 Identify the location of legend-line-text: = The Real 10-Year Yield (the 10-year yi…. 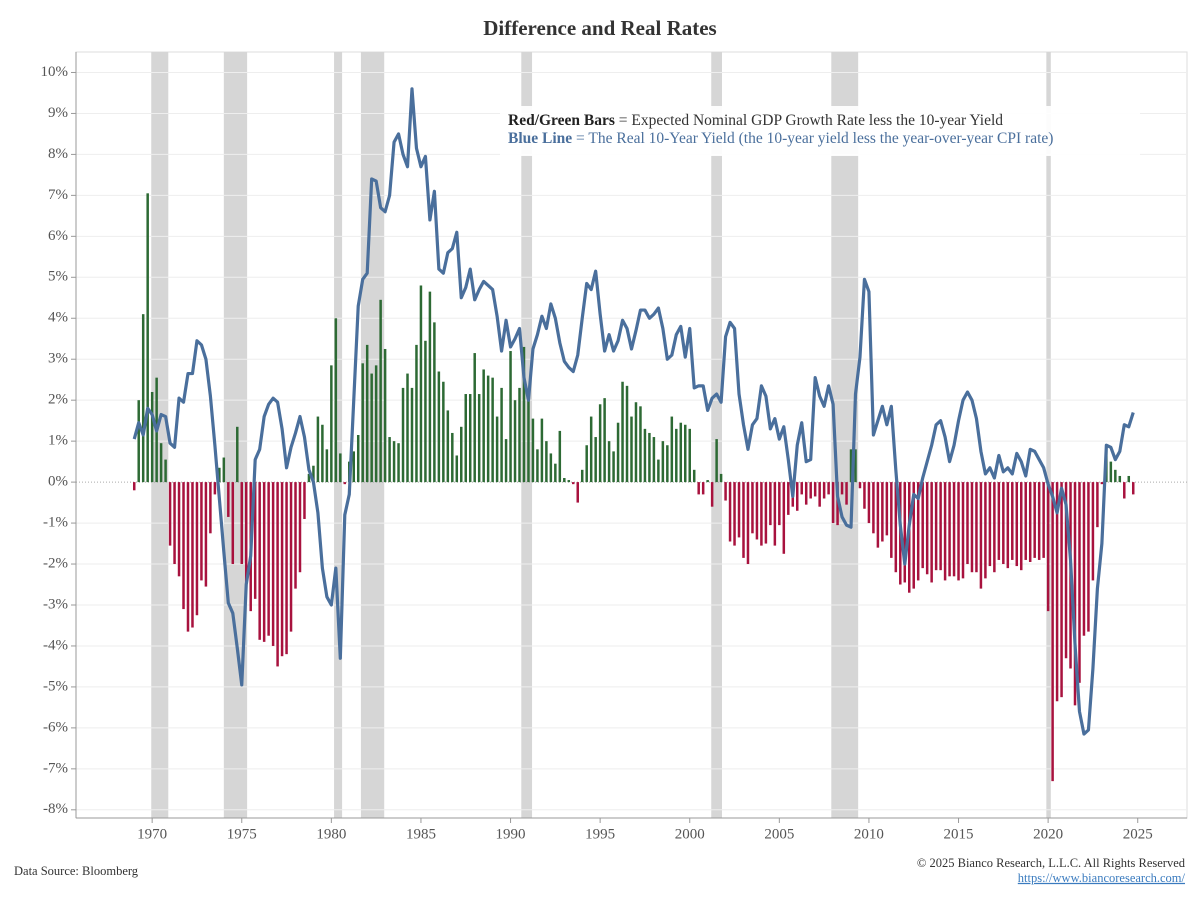
(814, 138).